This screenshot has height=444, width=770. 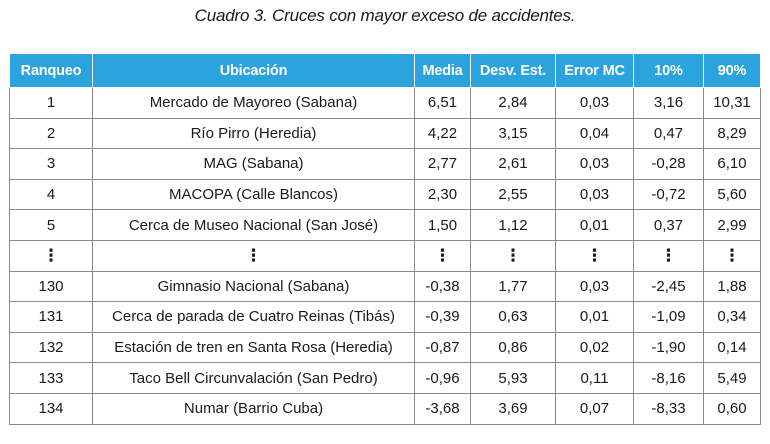 What do you see at coordinates (51, 347) in the screenshot?
I see `cell-ranqueo: 132` at bounding box center [51, 347].